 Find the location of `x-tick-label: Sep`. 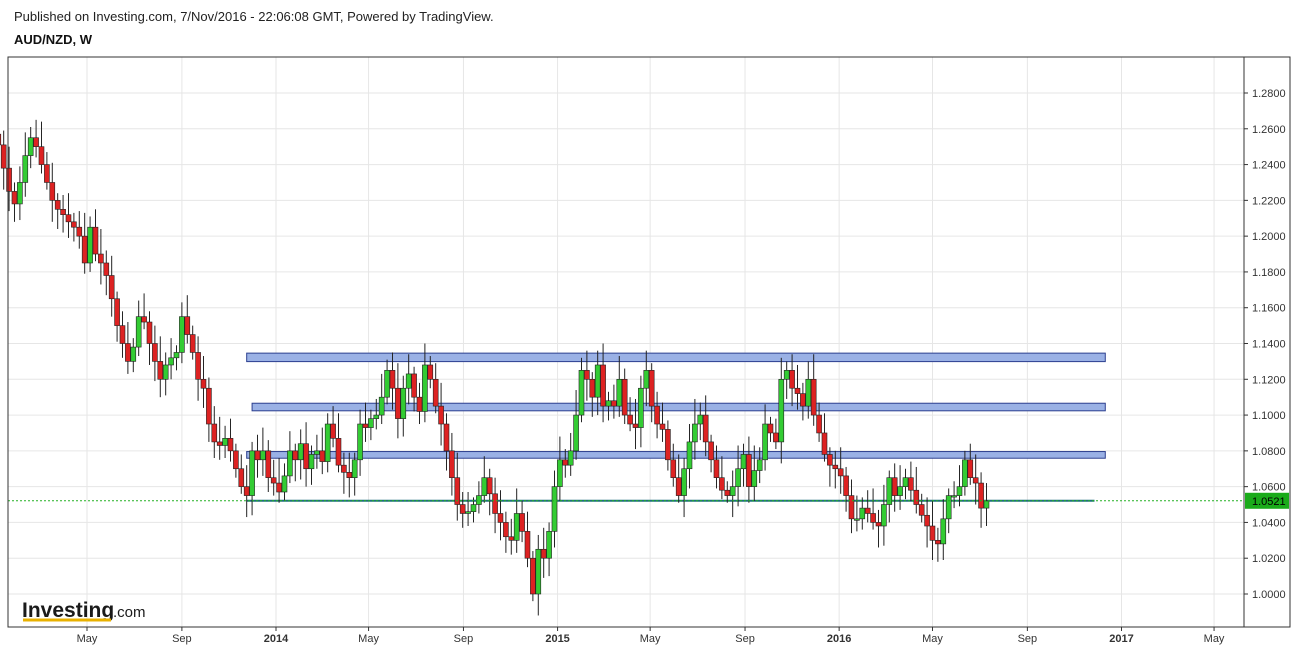

x-tick-label: Sep is located at coordinates (745, 639).